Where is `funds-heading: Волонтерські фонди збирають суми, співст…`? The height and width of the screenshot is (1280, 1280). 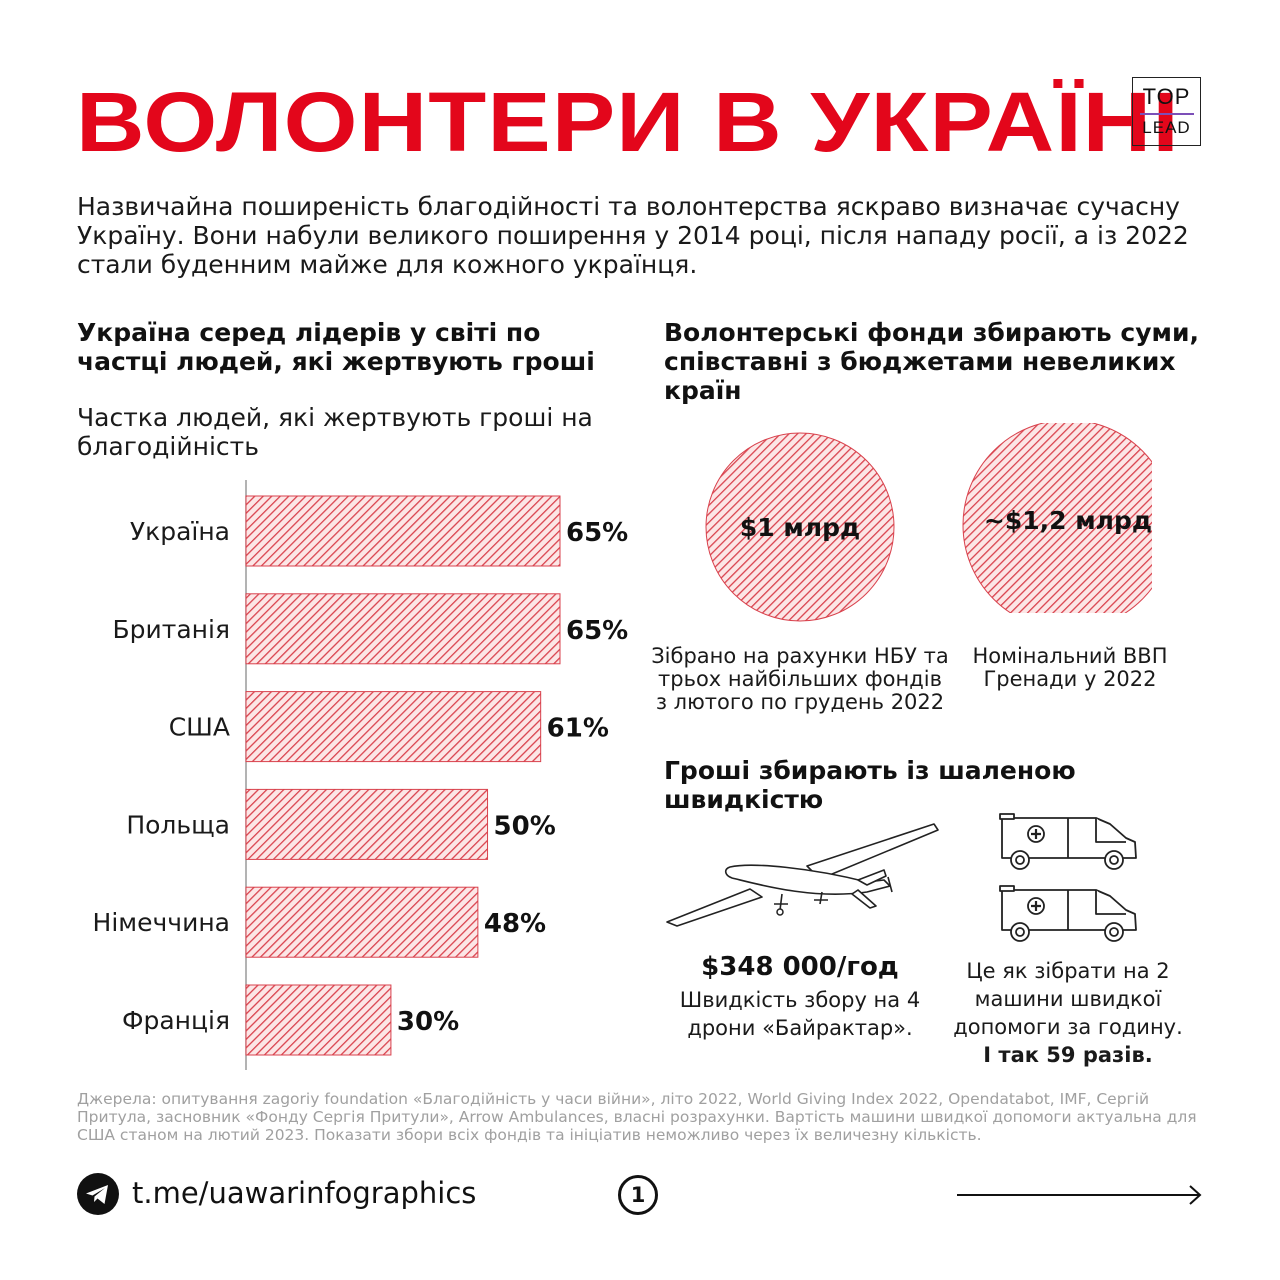 funds-heading: Волонтерські фонди збирають суми, співст… is located at coordinates (931, 361).